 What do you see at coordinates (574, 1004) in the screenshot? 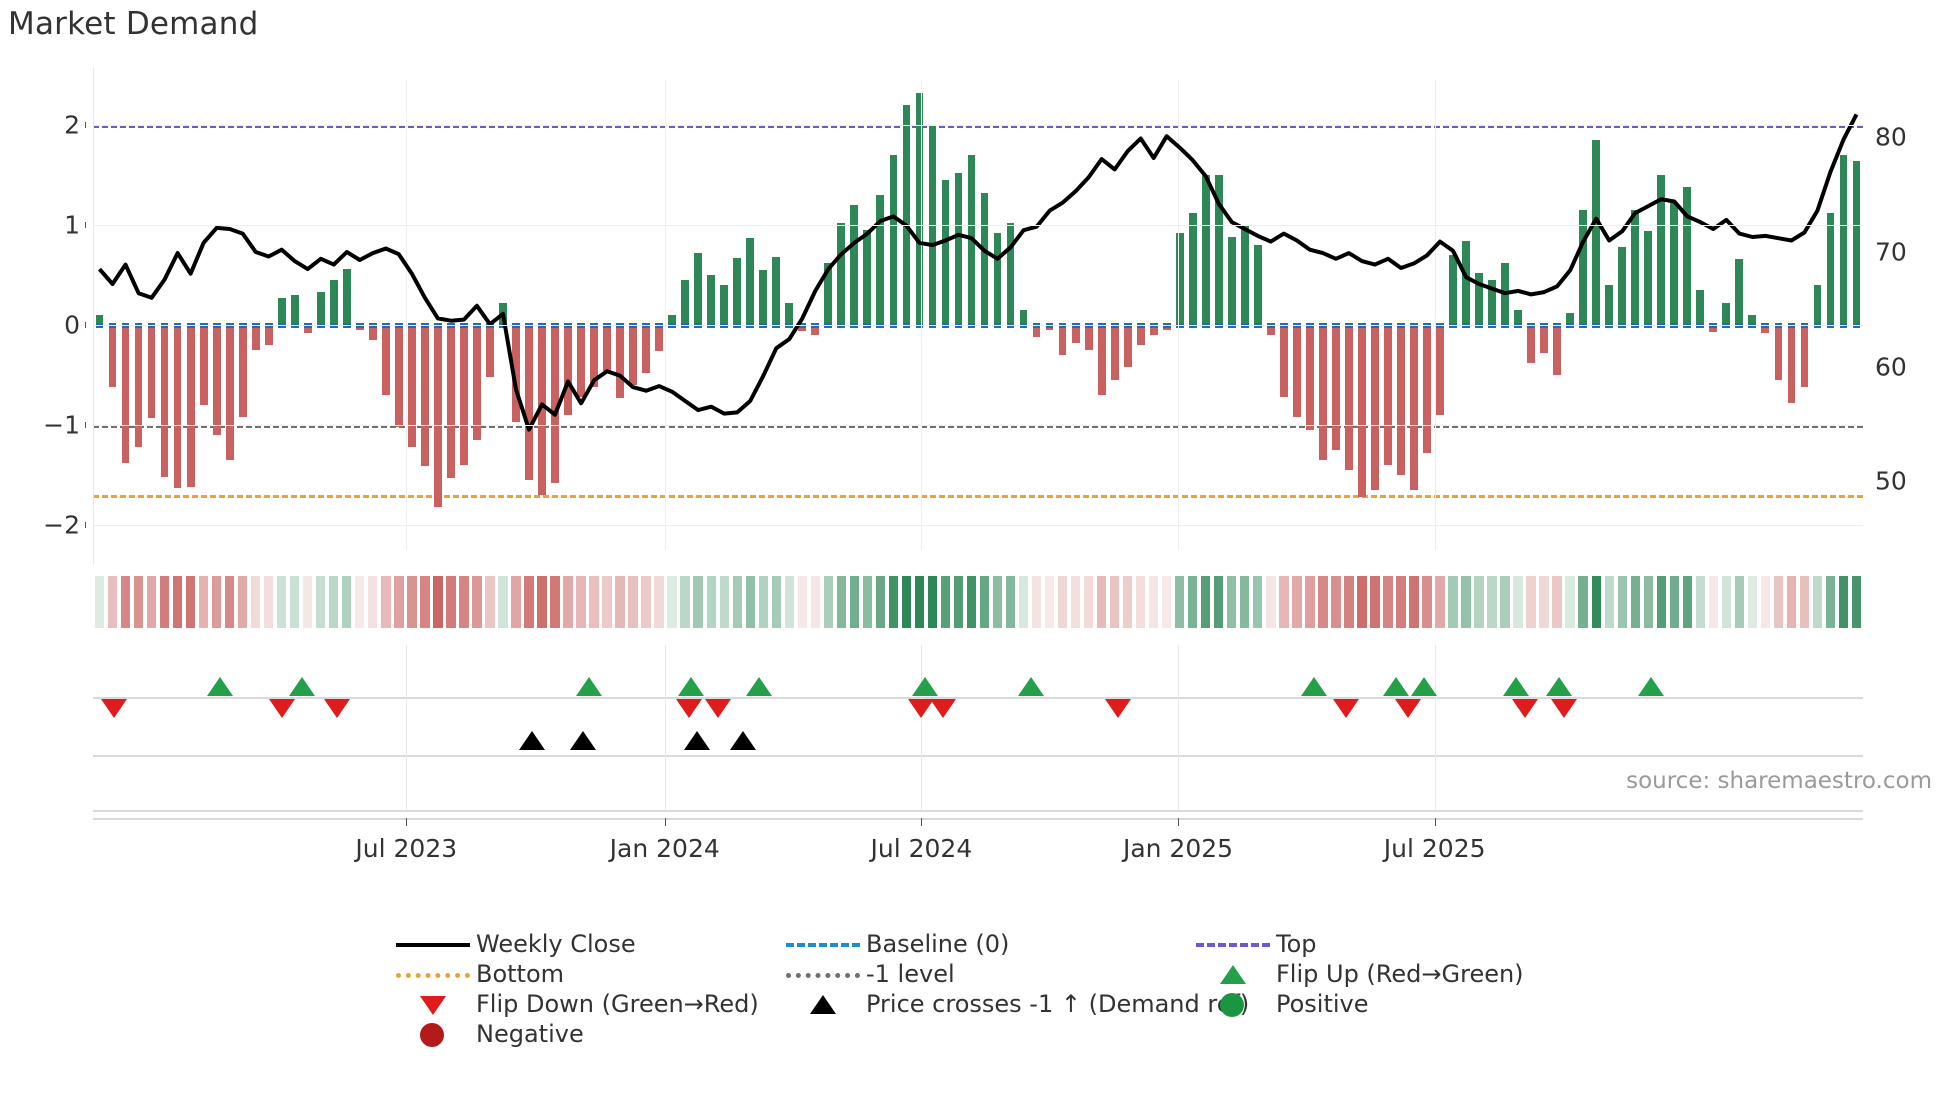
I see `legend-item: Flip Down (Green→Red)` at bounding box center [574, 1004].